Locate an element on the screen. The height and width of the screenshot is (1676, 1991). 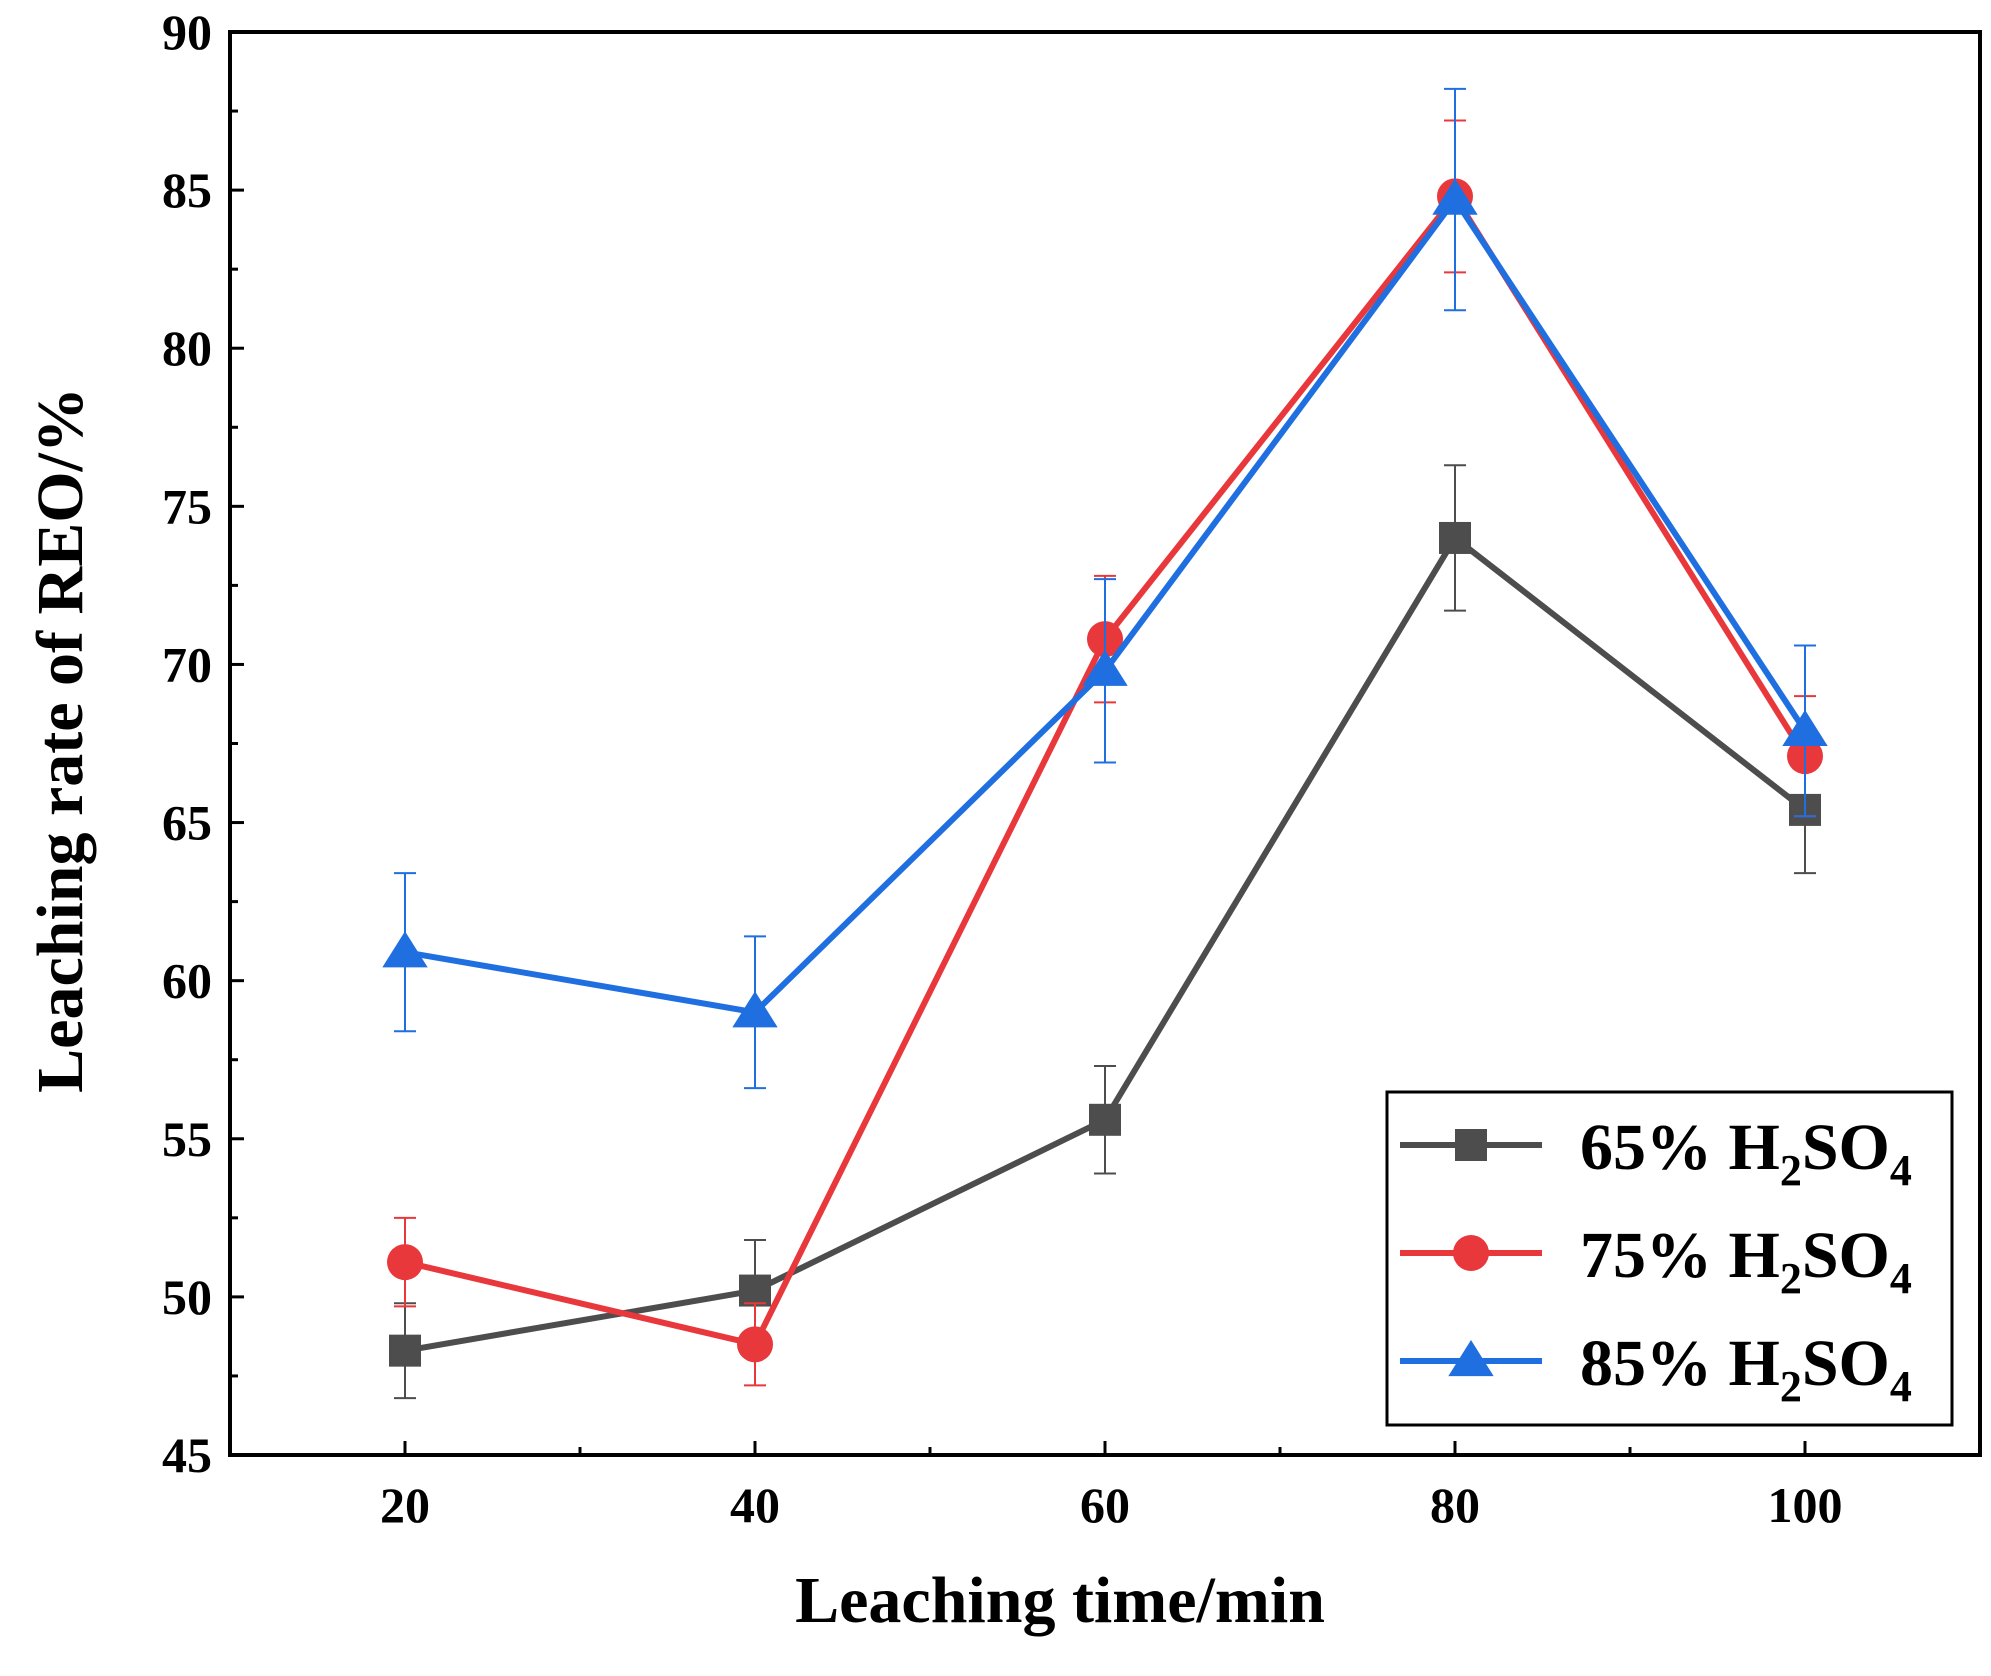
x-tick-label: 40 is located at coordinates (755, 1505).